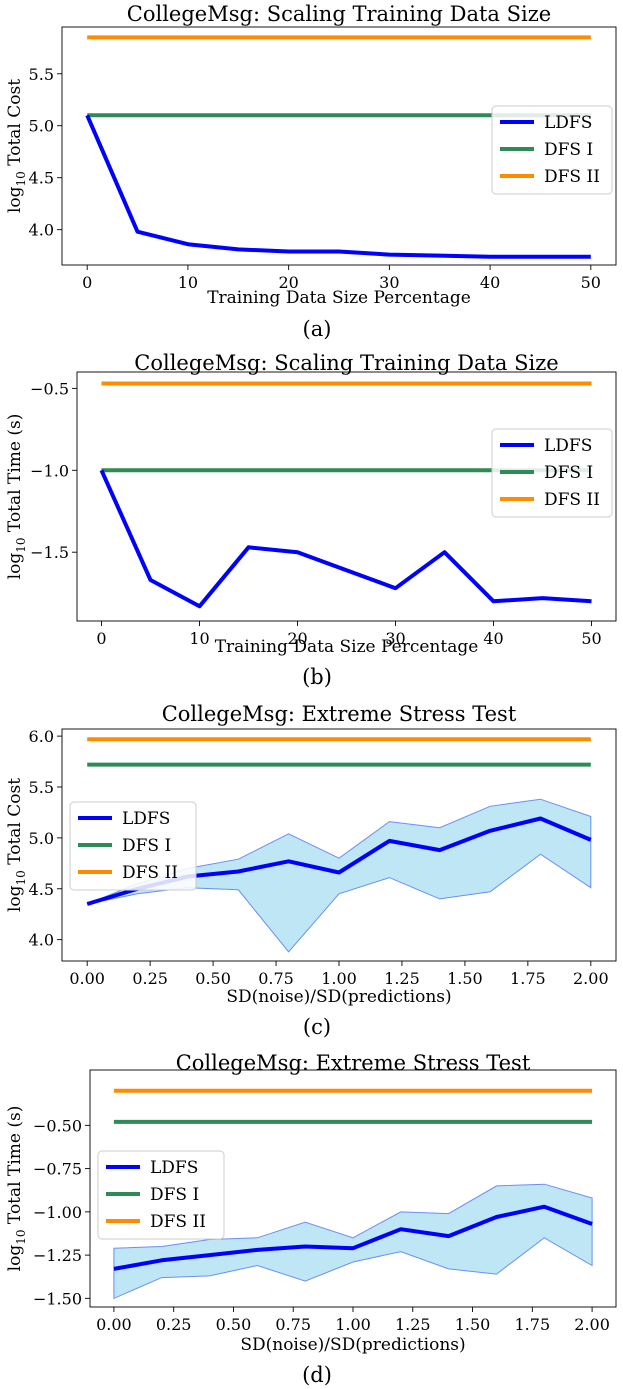 The image size is (623, 1389). I want to click on y-tick-label: −0.75, so click(57, 1169).